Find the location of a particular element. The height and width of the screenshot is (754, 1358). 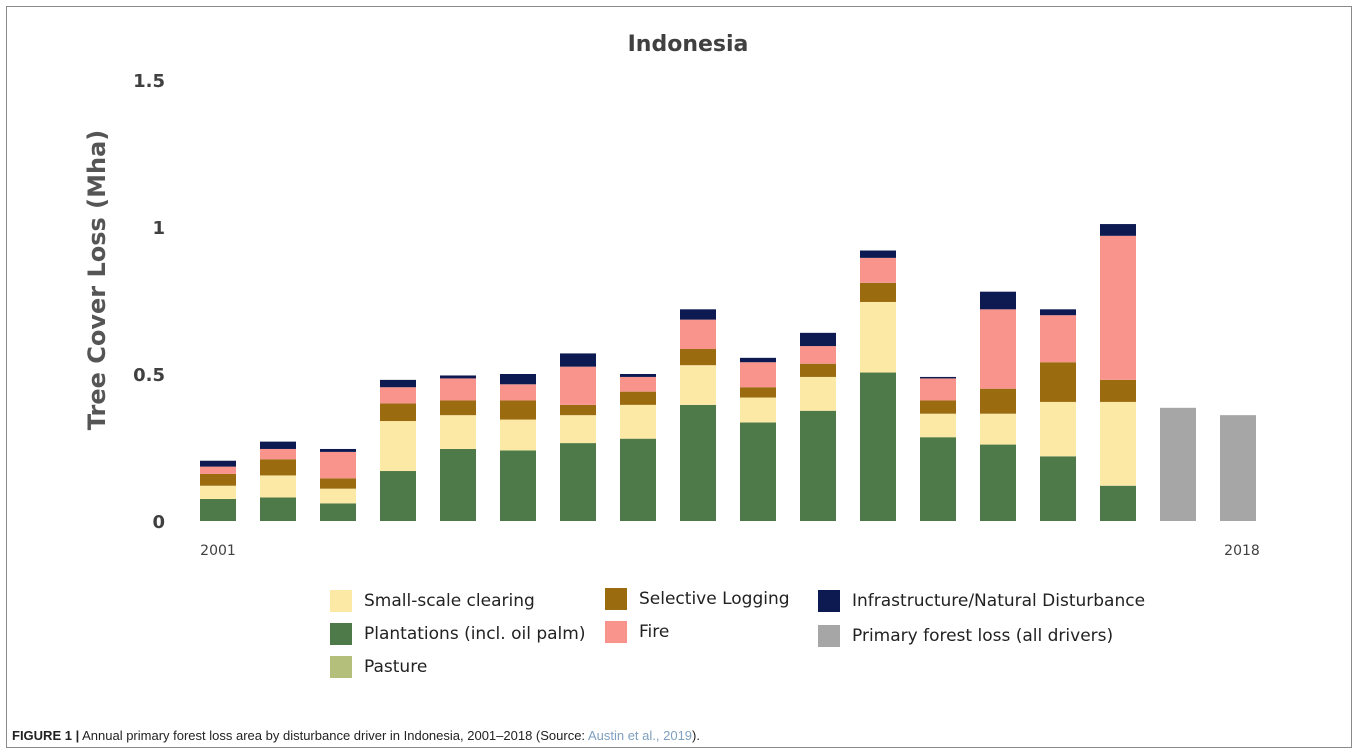

legend-label: Selective Logging is located at coordinates (714, 599).